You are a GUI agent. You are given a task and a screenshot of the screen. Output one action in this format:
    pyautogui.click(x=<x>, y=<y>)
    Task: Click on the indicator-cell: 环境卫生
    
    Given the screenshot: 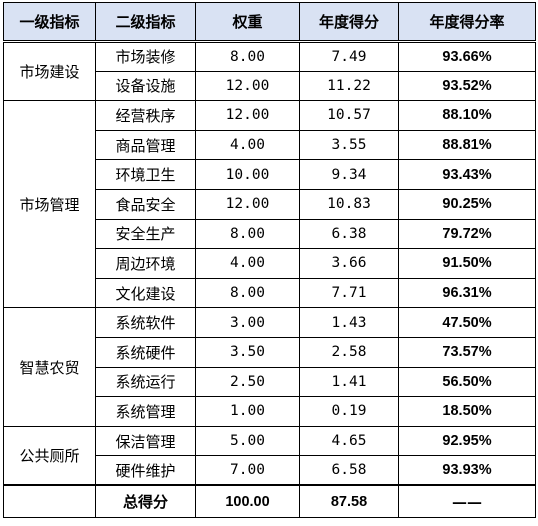 What is the action you would take?
    pyautogui.click(x=145, y=174)
    